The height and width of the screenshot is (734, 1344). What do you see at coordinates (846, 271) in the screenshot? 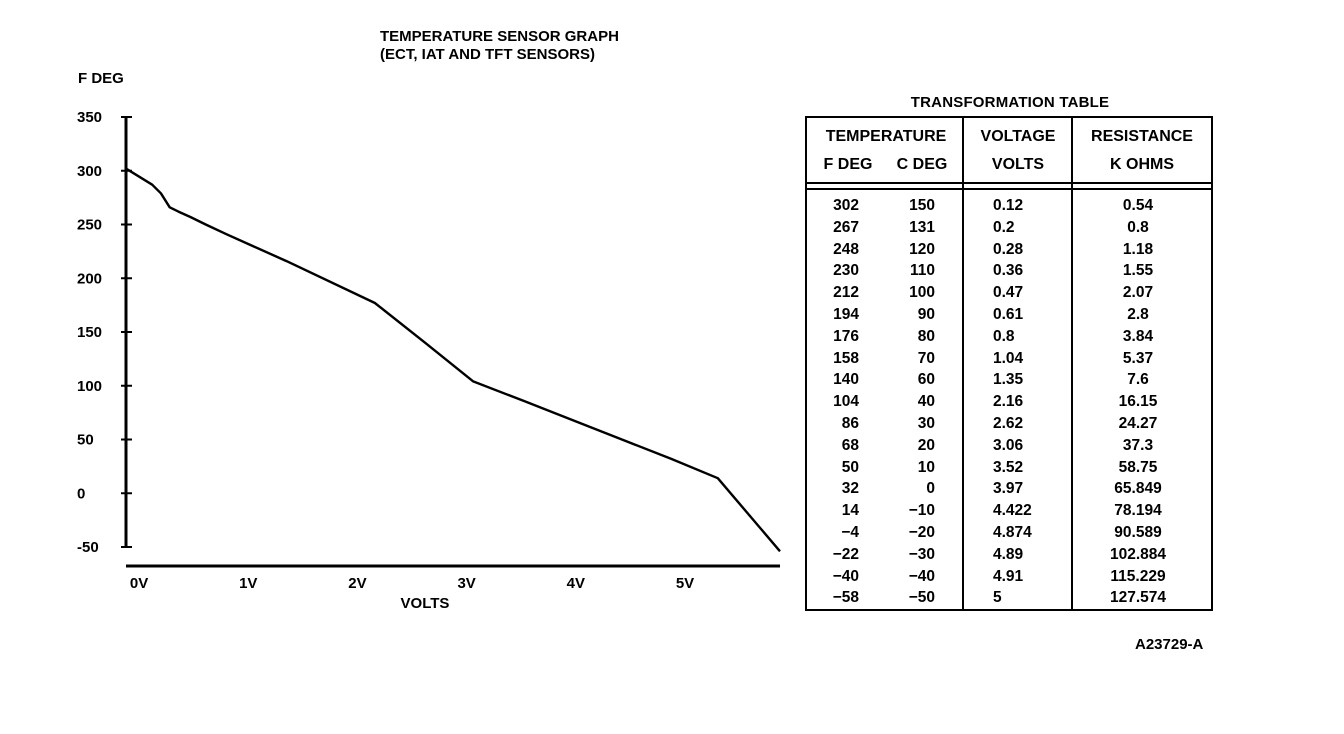
I see `cell-f-deg: 230` at bounding box center [846, 271].